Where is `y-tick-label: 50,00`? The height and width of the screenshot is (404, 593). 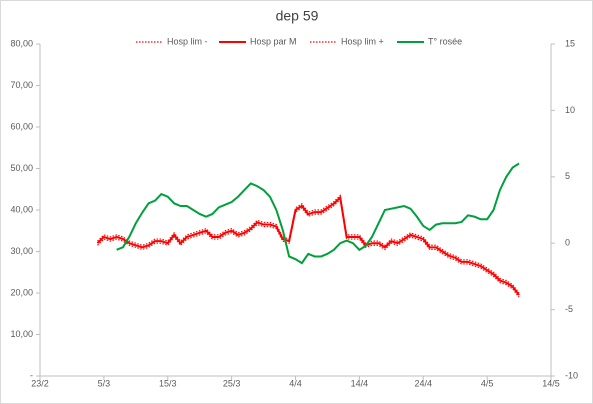 y-tick-label: 50,00 is located at coordinates (21, 168).